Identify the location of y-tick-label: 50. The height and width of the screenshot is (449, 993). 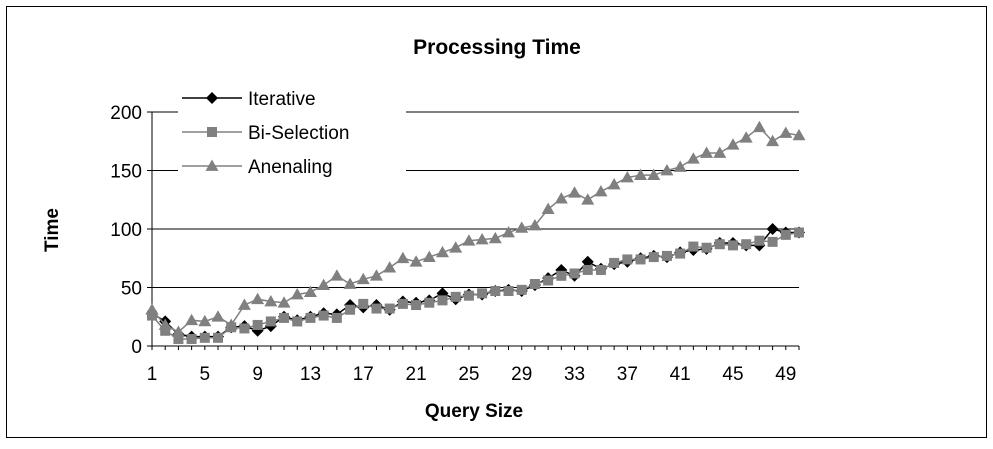
(131, 289).